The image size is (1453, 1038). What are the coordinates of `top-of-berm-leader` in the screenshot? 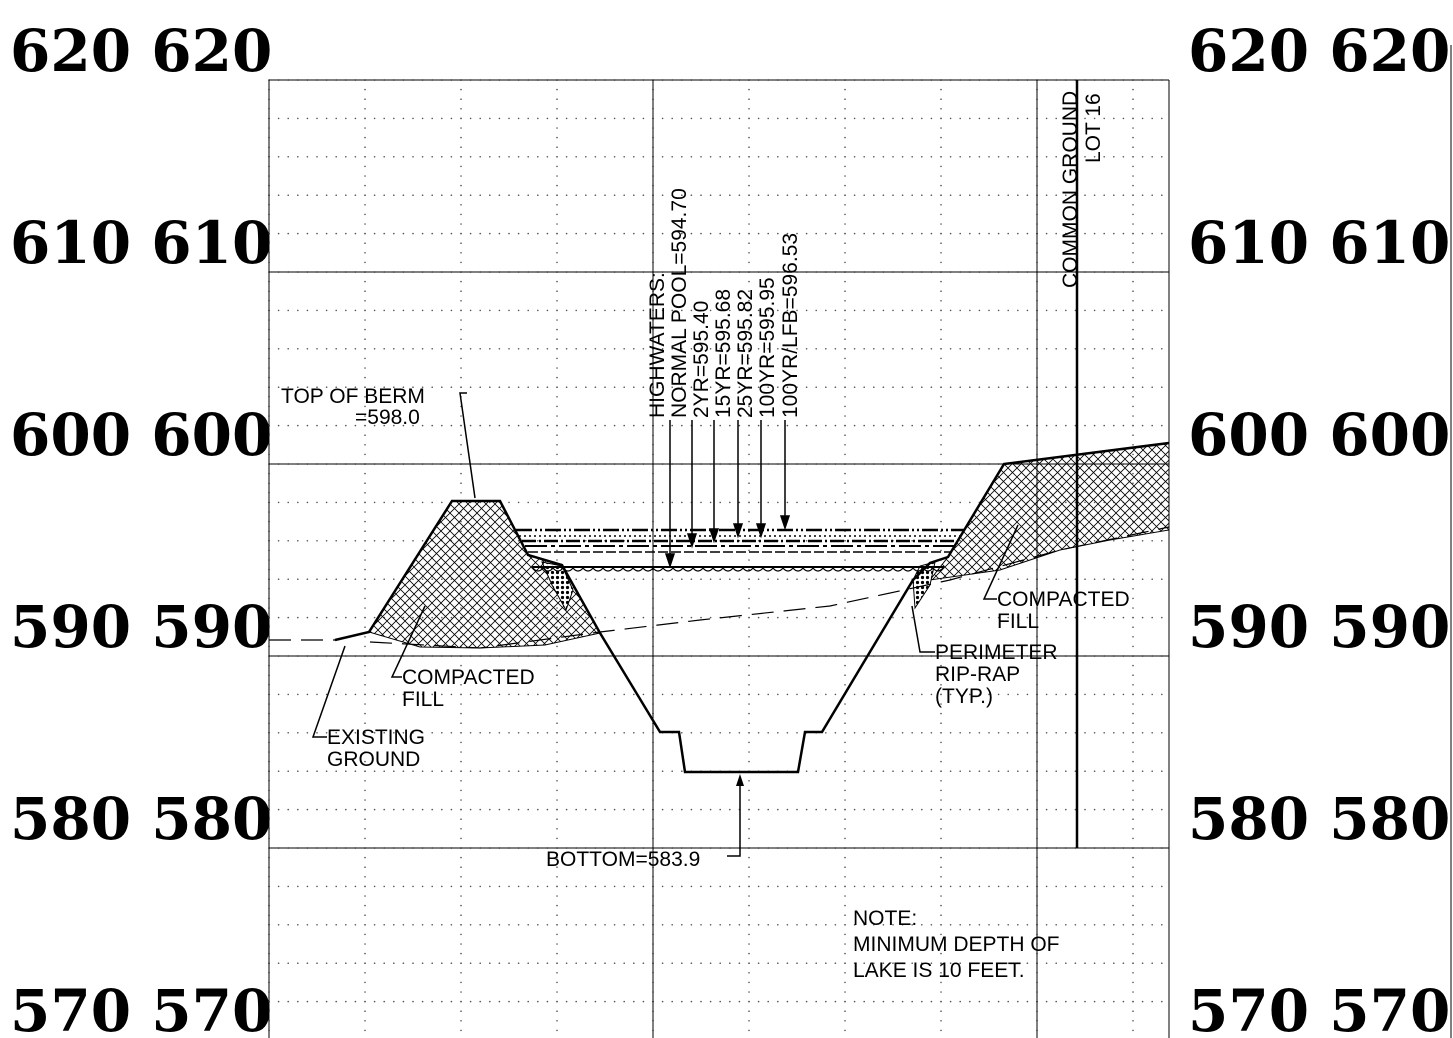 It's located at (467, 445).